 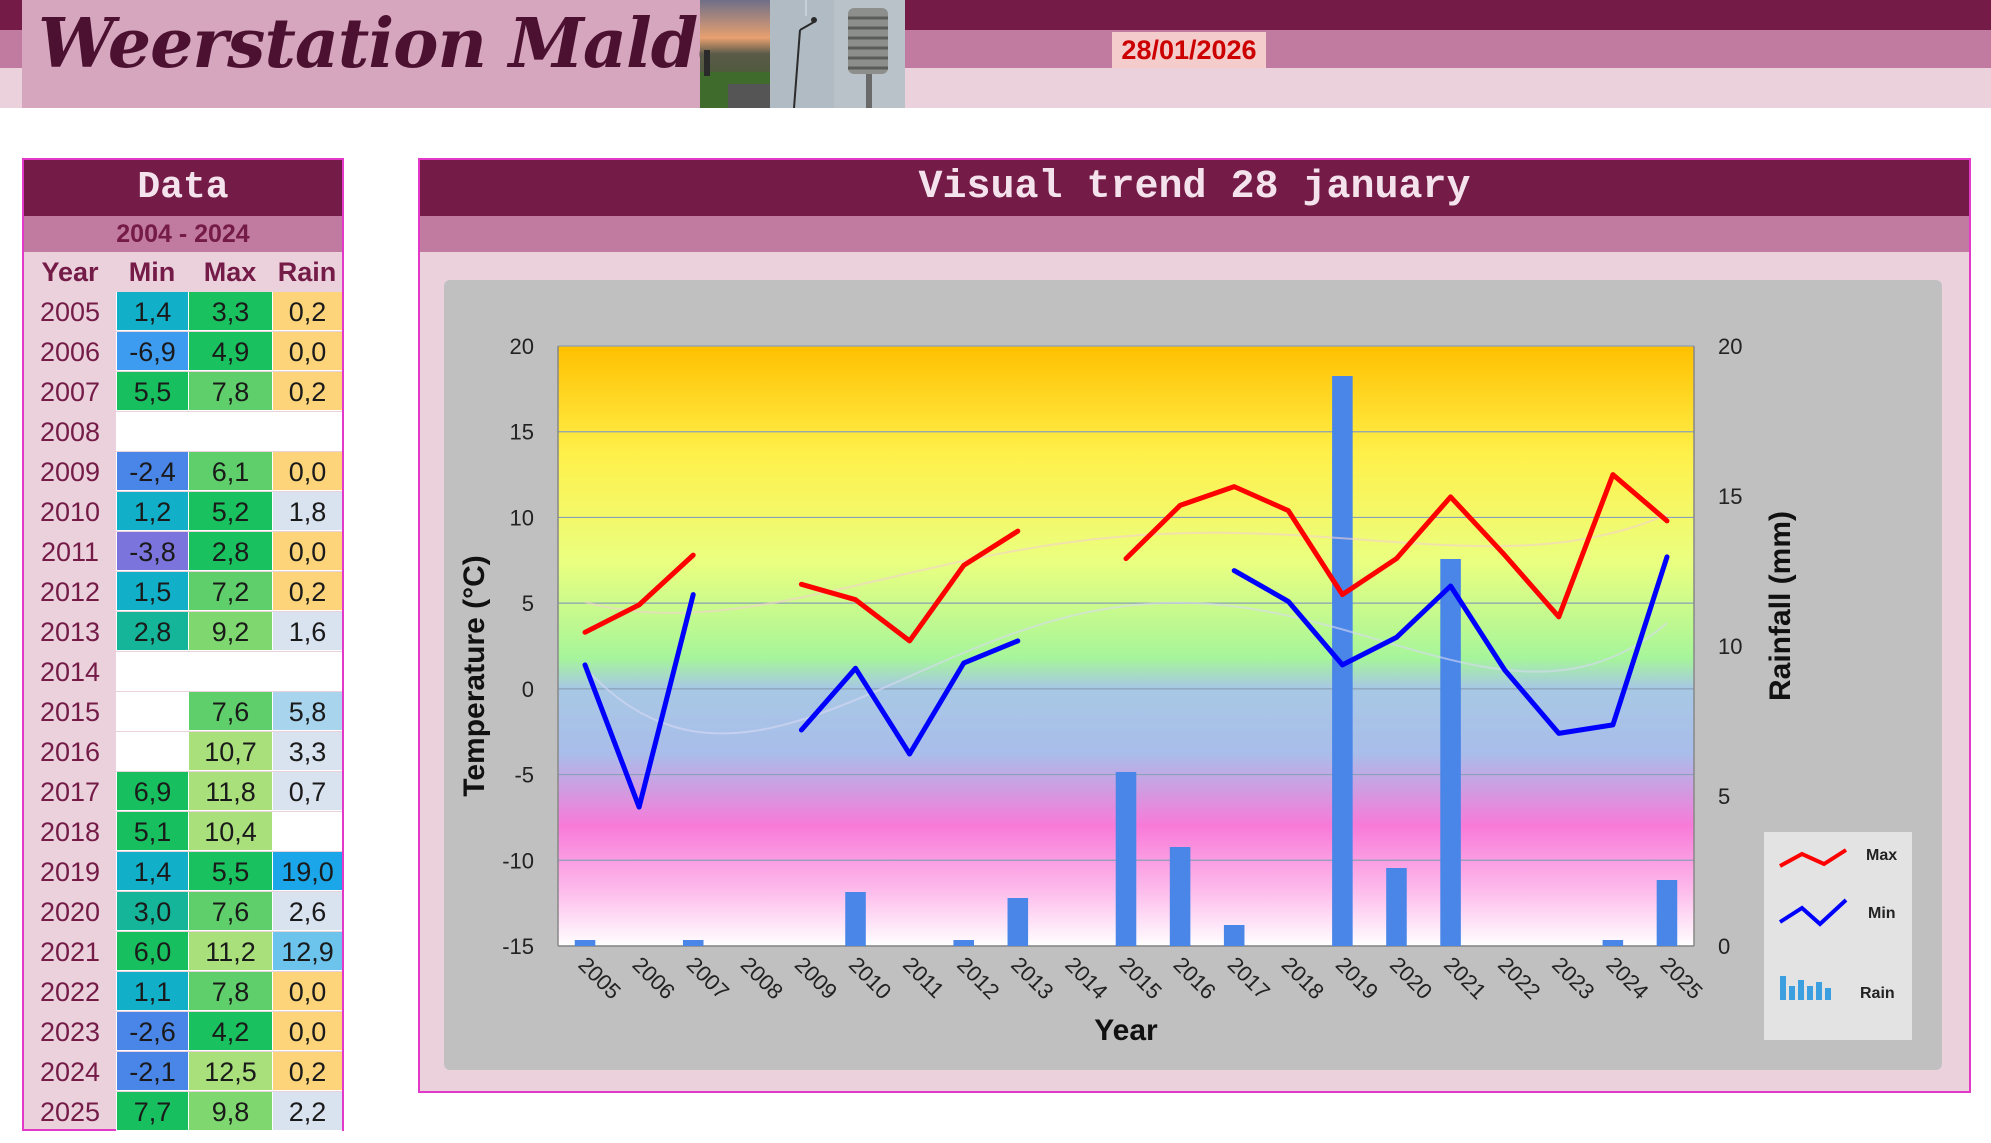 What do you see at coordinates (152, 391) in the screenshot?
I see `cell-min: 5,5` at bounding box center [152, 391].